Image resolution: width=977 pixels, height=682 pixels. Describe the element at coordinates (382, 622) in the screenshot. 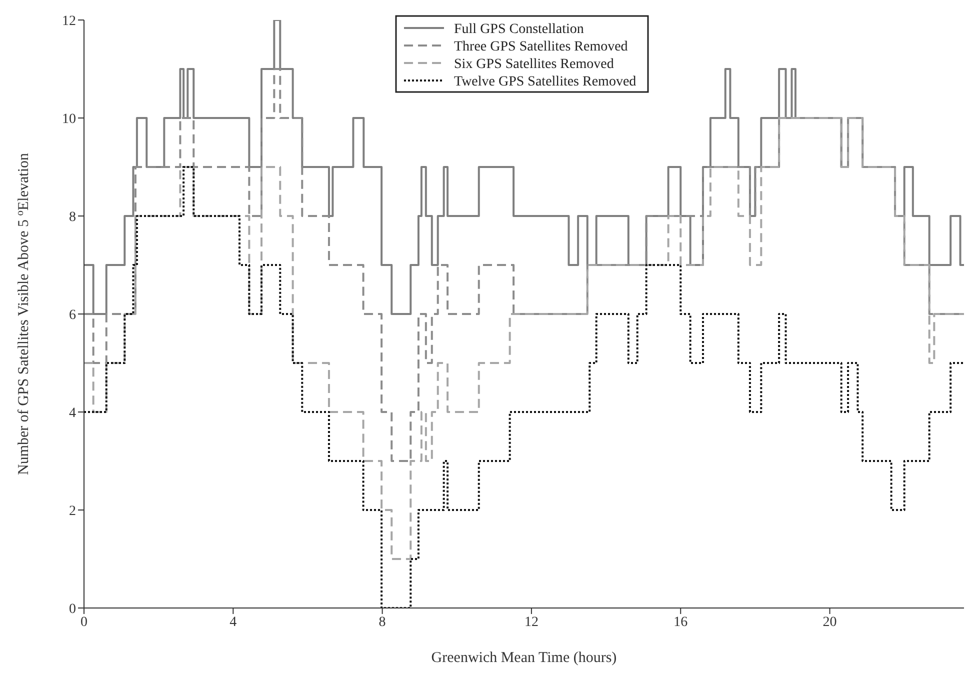

I see `x-tick-label: 8` at that location.